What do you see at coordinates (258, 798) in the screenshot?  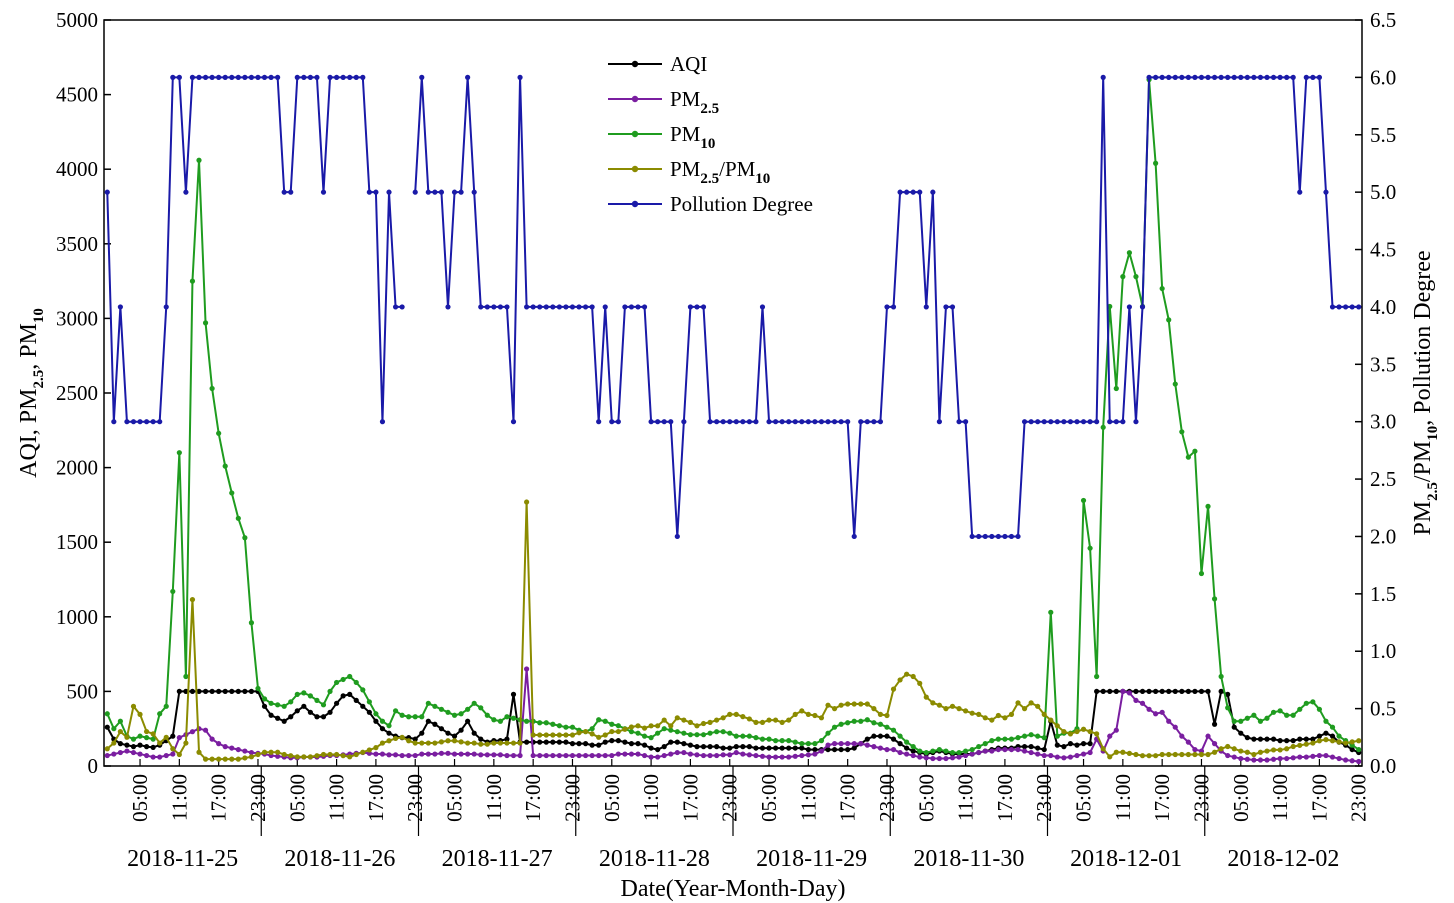 I see `hour-tick-label: 23:00` at bounding box center [258, 798].